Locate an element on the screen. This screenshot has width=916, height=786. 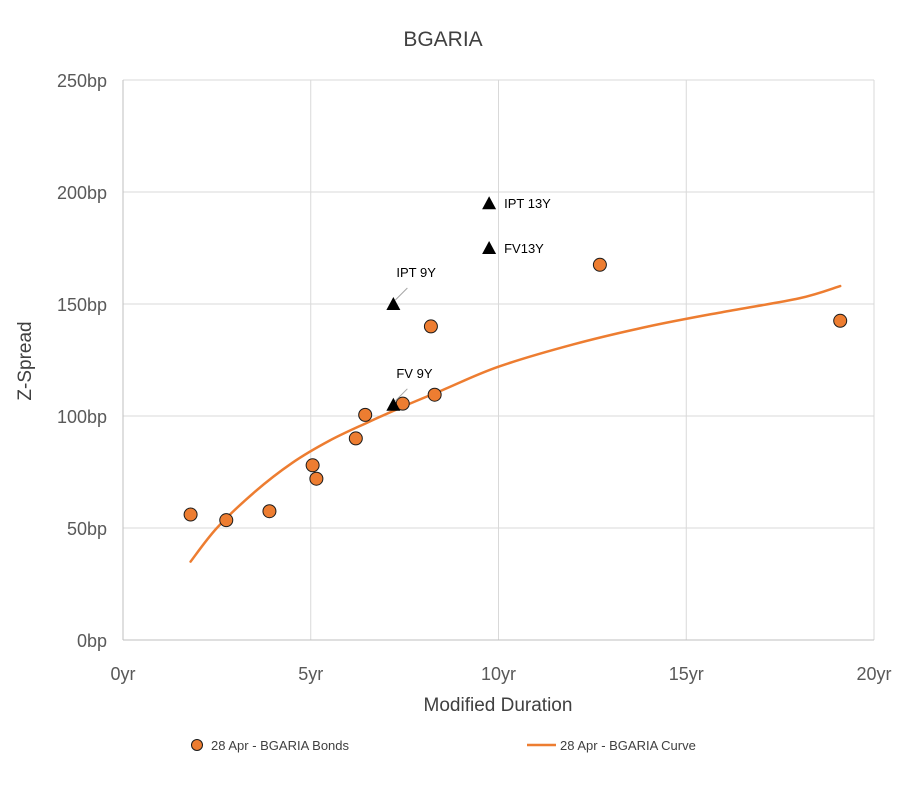
y-tick-label: 0bp is located at coordinates (92, 641).